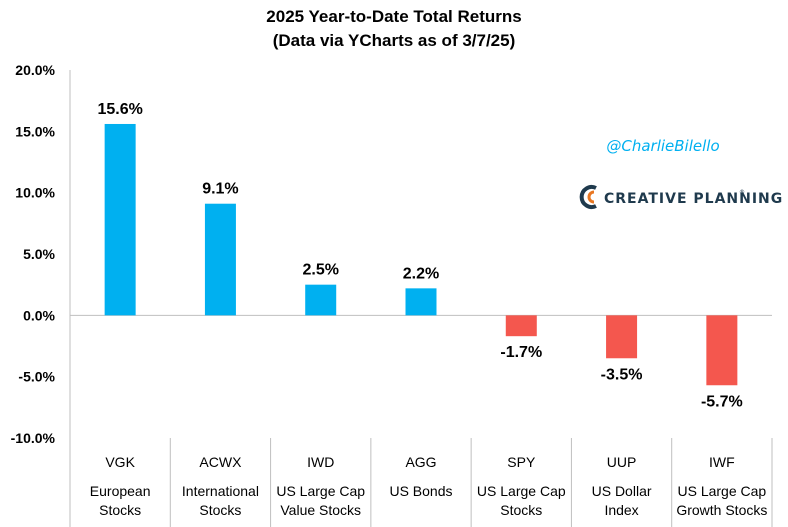 This screenshot has height=527, width=788. What do you see at coordinates (39, 315) in the screenshot?
I see `y-tick-label: 0.0%` at bounding box center [39, 315].